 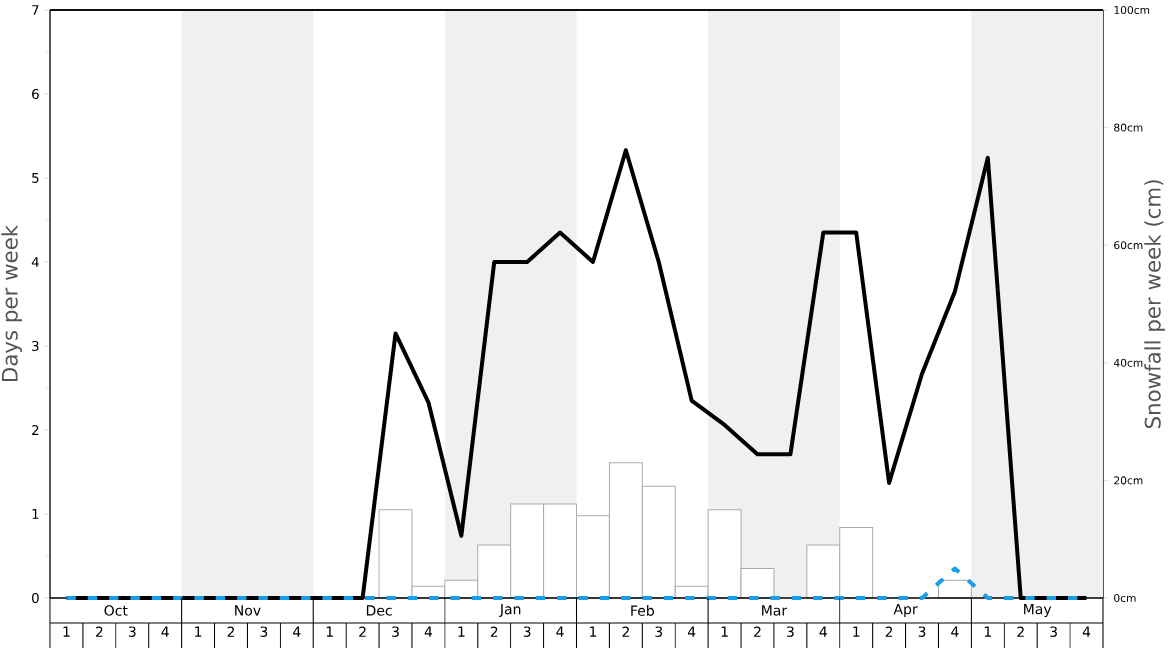 What do you see at coordinates (35, 178) in the screenshot?
I see `y-tick-label: 5` at bounding box center [35, 178].